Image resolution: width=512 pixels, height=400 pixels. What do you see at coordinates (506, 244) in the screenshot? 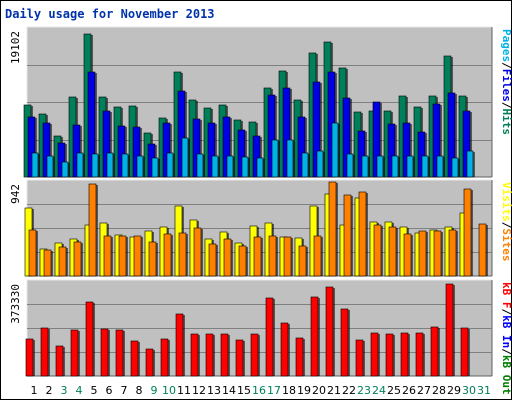
I see `legend-entry: Sites` at bounding box center [506, 244].